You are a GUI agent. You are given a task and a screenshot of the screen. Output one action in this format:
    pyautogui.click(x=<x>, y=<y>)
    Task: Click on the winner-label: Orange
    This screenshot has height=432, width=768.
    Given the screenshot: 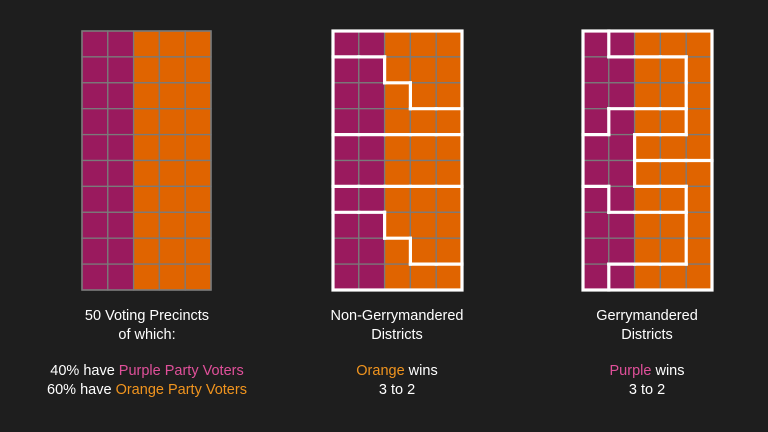 What is the action you would take?
    pyautogui.click(x=380, y=371)
    